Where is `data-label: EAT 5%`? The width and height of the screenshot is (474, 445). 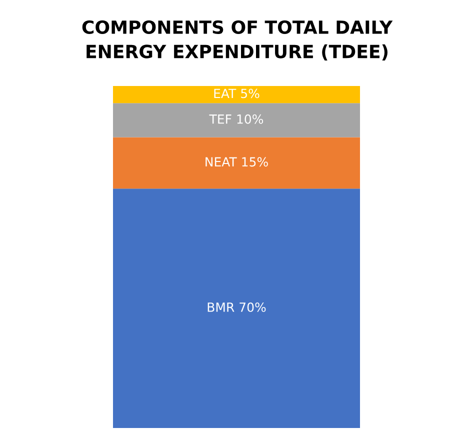
data-label: EAT 5% is located at coordinates (237, 93).